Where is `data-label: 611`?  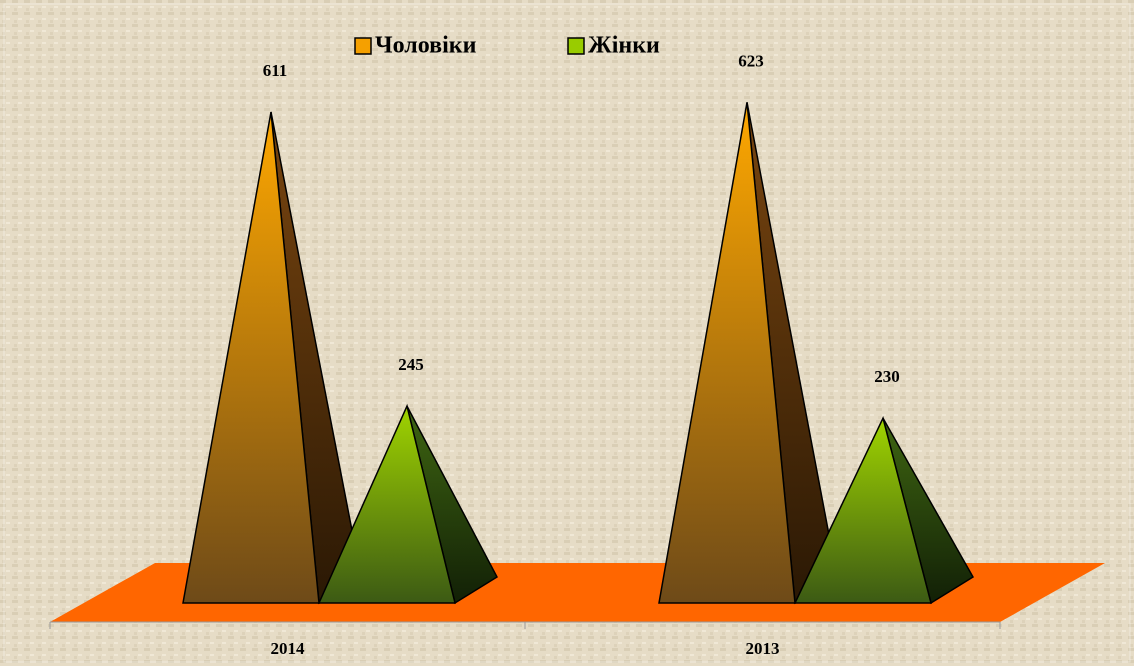 data-label: 611 is located at coordinates (275, 70).